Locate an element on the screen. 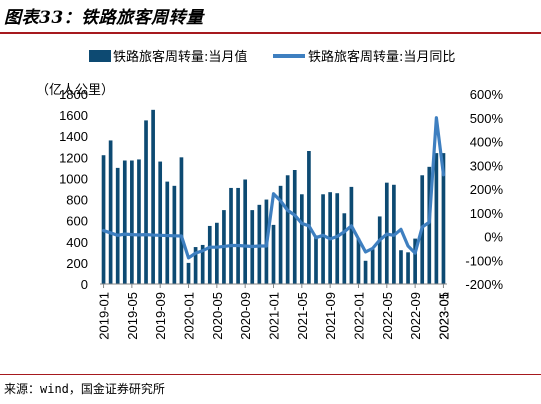 The height and width of the screenshot is (404, 541). y-left-tick-label: 1800 is located at coordinates (73, 94).